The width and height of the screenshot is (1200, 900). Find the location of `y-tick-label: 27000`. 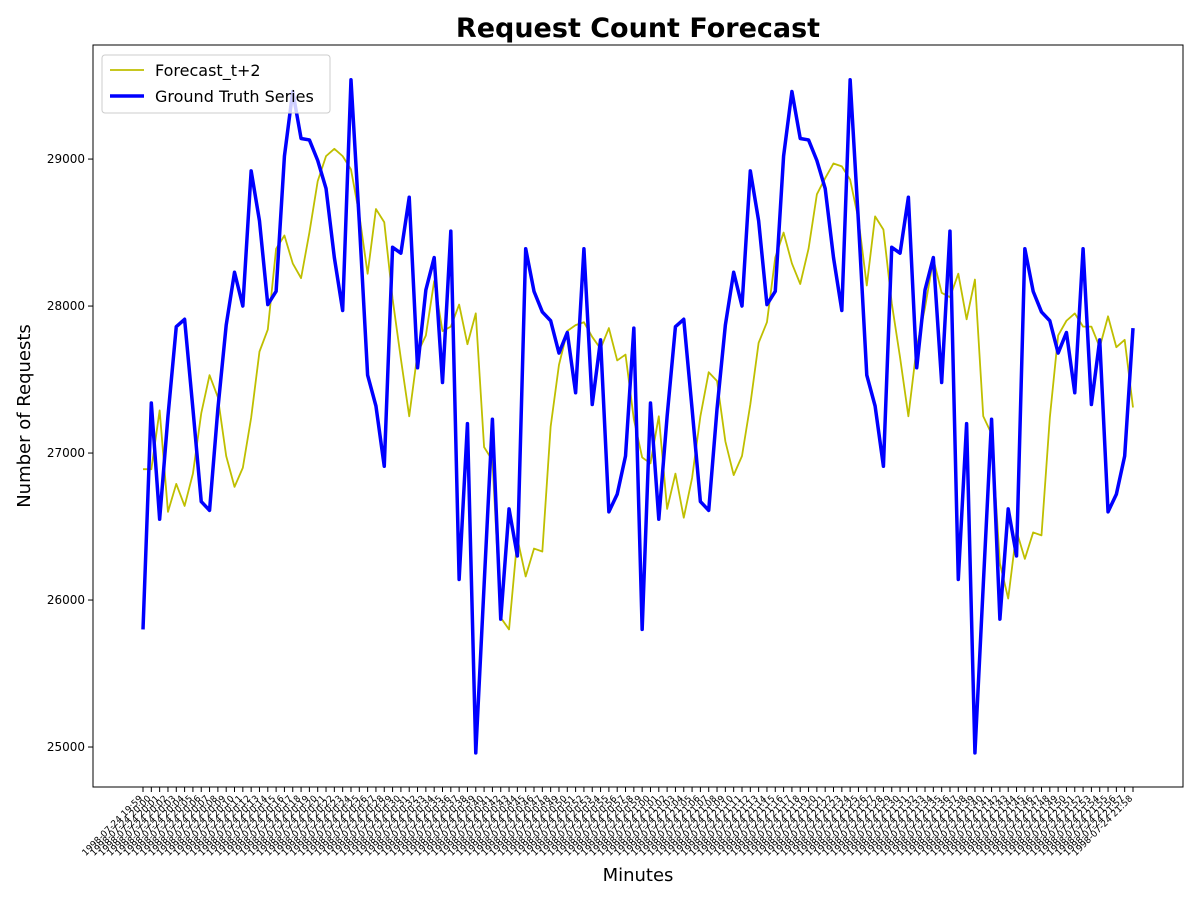

y-tick-label: 27000 is located at coordinates (66, 453).